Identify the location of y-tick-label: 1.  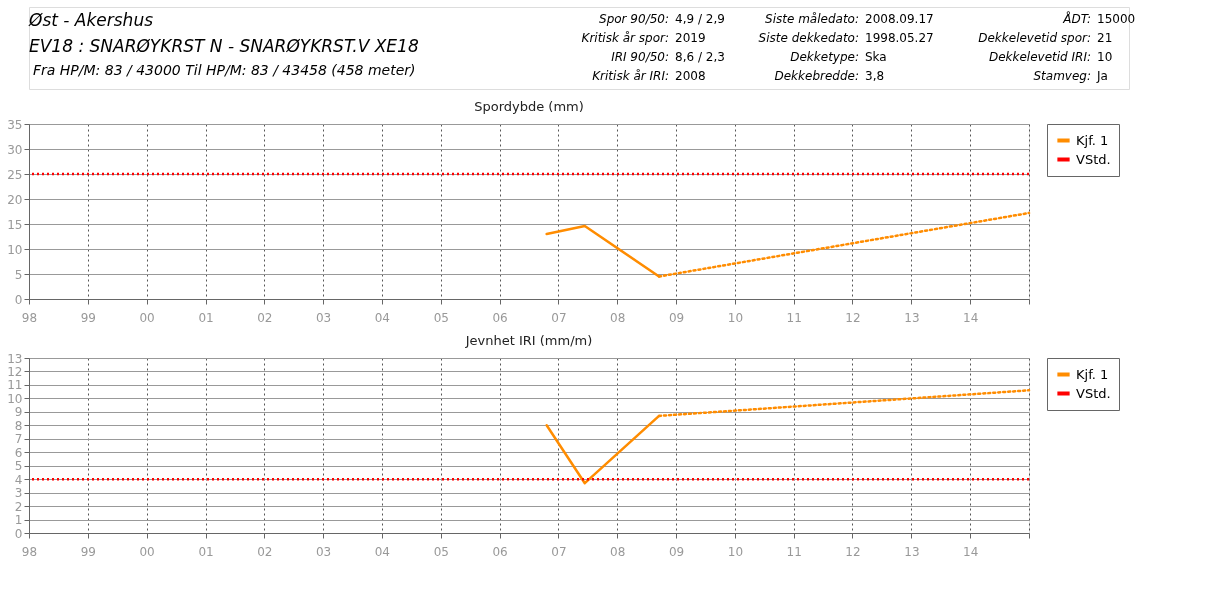
(18, 520).